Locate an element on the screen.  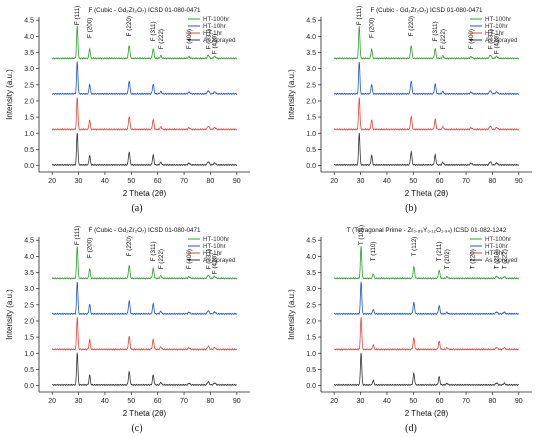
peak-label: T (213) is located at coordinates (497, 259).